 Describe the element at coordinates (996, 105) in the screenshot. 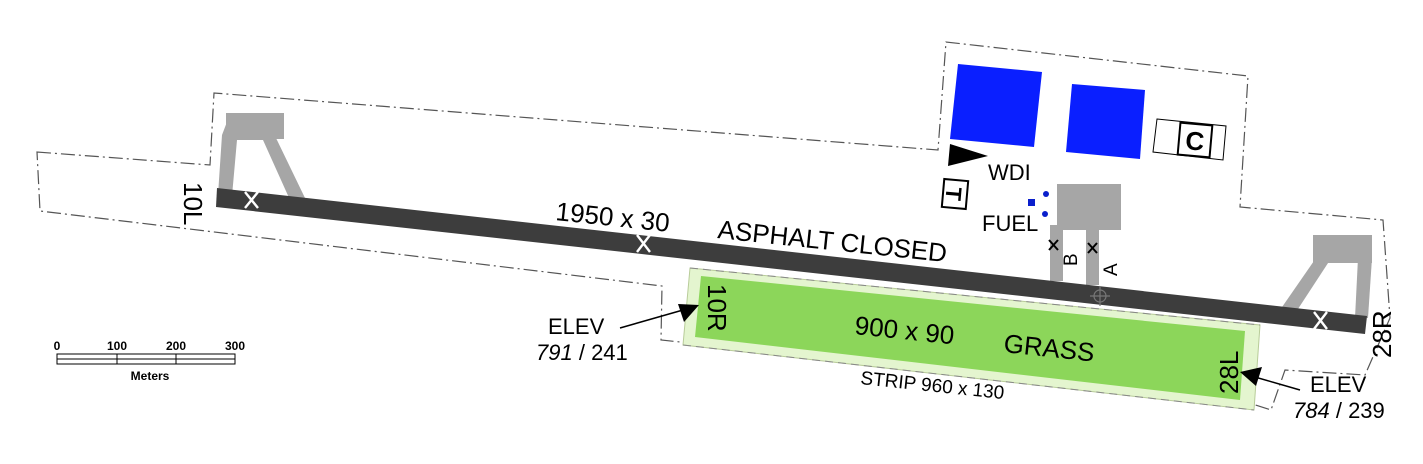

I see `building-west` at that location.